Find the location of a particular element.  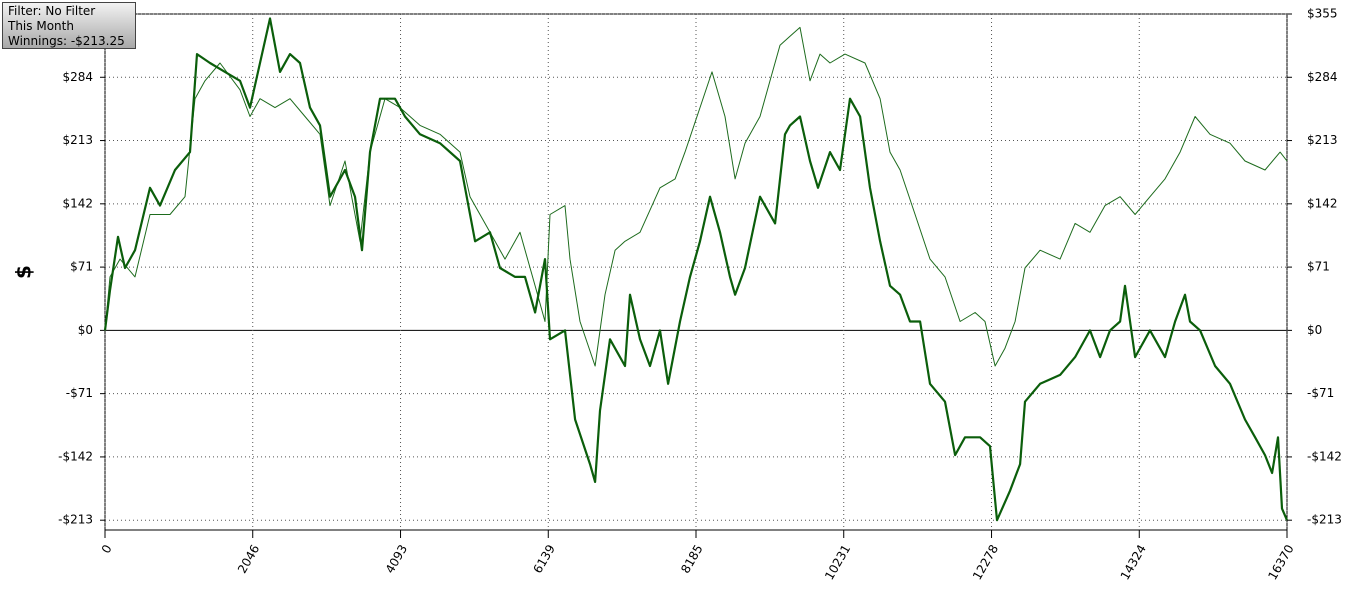

y-tick-label: $284 is located at coordinates (77, 77).